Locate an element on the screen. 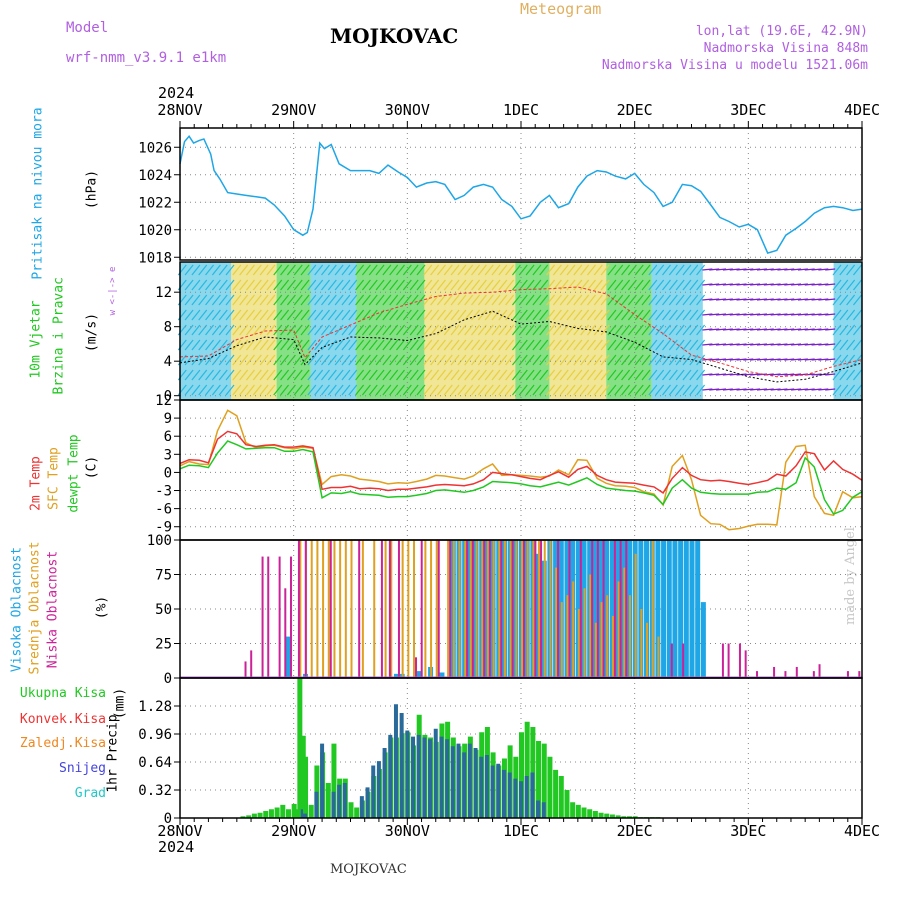 The width and height of the screenshot is (900, 900). x-label-bottom: 4DEC is located at coordinates (862, 831).